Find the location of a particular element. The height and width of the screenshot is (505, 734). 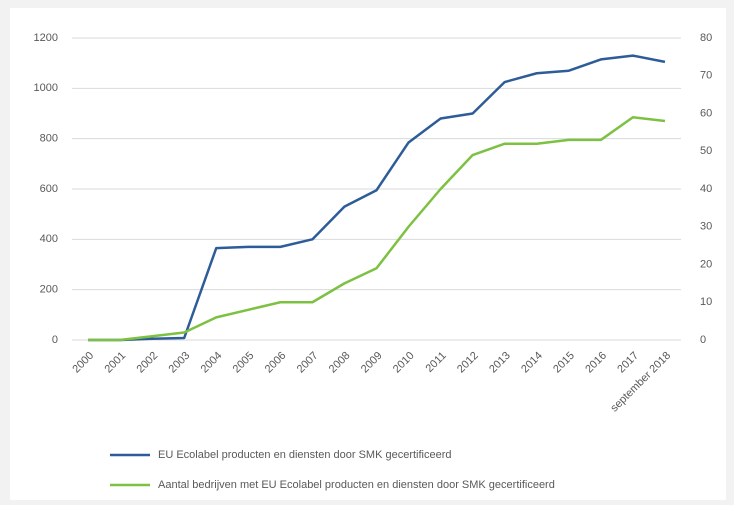

y-tick-label: 0 is located at coordinates (55, 340).